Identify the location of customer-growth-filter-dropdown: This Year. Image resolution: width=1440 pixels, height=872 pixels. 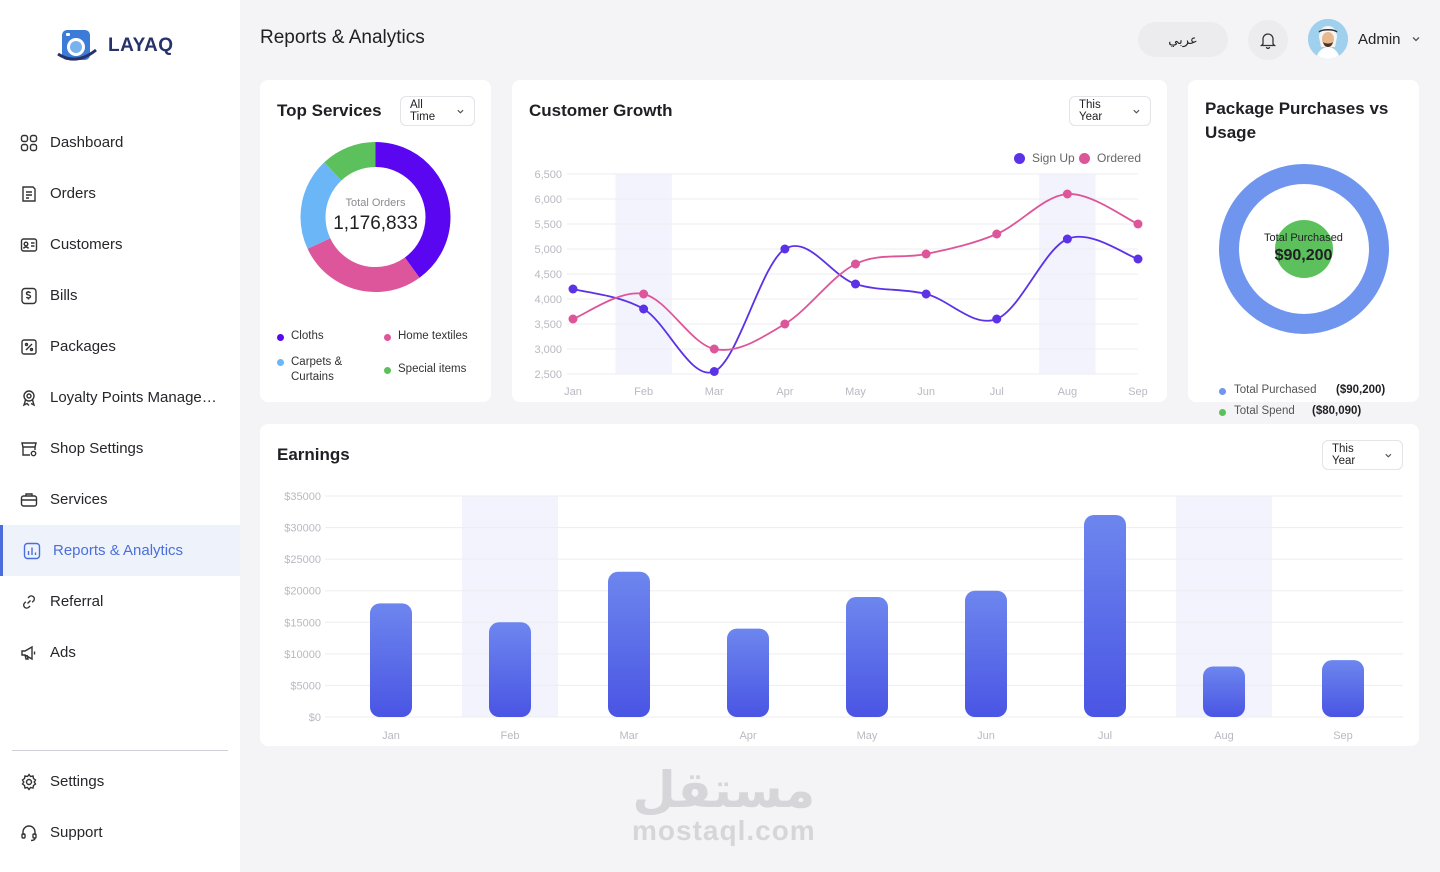
(1110, 111).